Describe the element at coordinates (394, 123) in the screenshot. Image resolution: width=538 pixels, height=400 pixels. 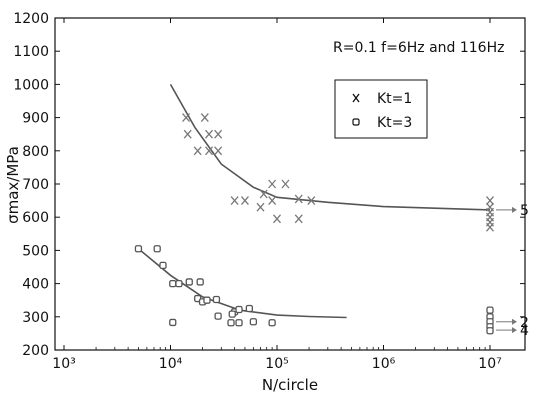
I see `legend-label: Kt=3` at that location.